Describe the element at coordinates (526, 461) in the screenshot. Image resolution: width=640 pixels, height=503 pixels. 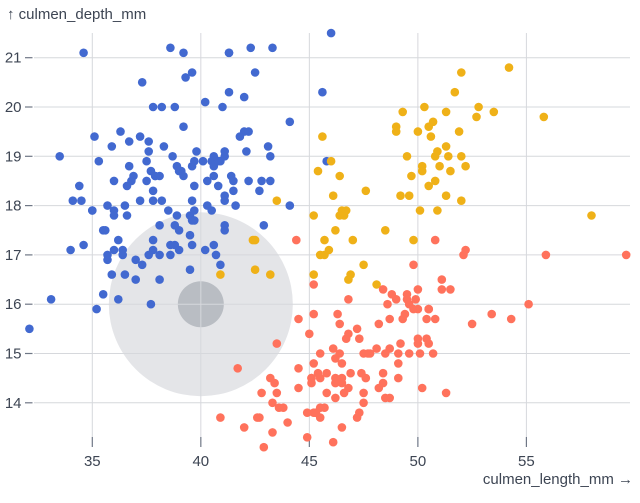
I see `x-tick-label: 55` at that location.